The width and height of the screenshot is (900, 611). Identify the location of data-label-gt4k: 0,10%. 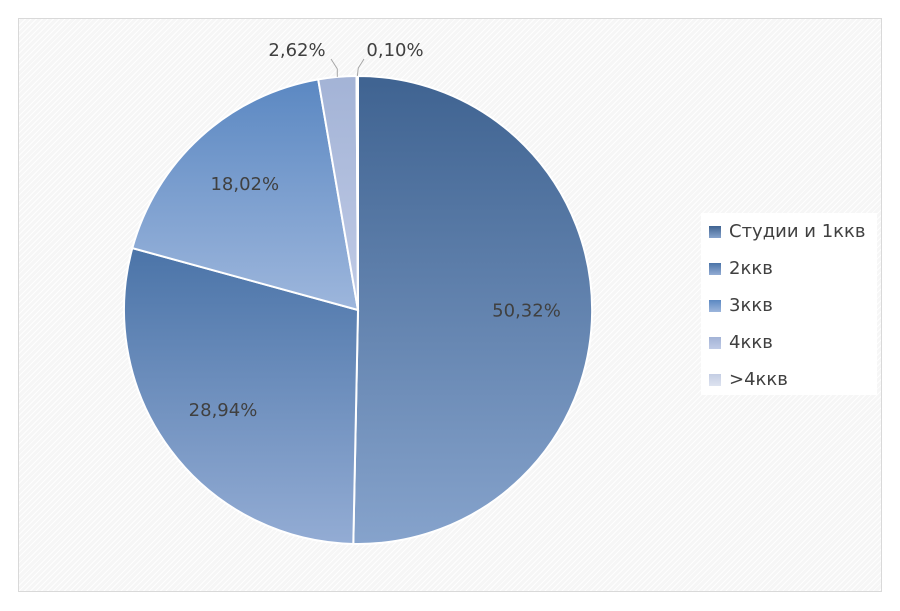
(394, 50).